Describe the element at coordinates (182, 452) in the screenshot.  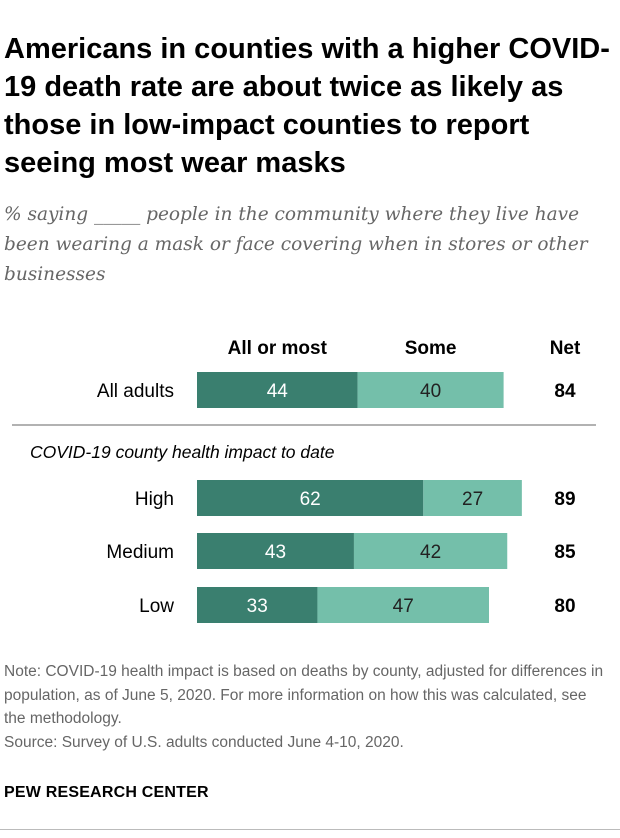
I see `group-label: COVID-19 county health impact to date` at that location.